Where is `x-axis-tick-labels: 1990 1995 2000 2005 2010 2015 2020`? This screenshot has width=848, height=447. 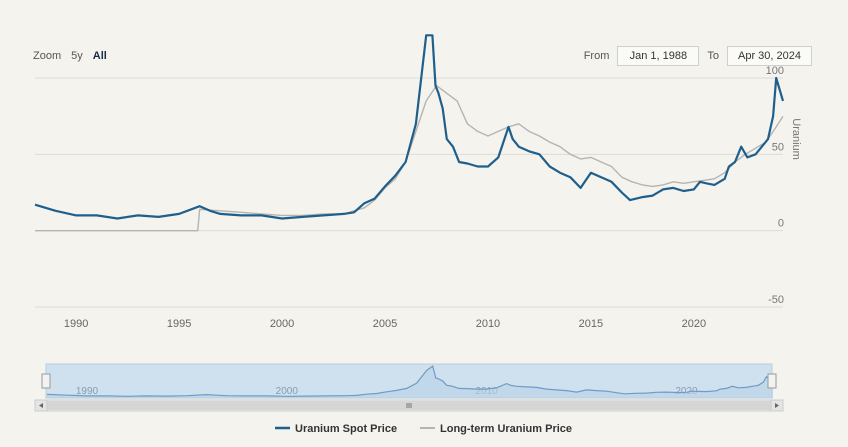 x-axis-tick-labels: 1990 1995 2000 2005 2010 2015 2020 is located at coordinates (385, 324).